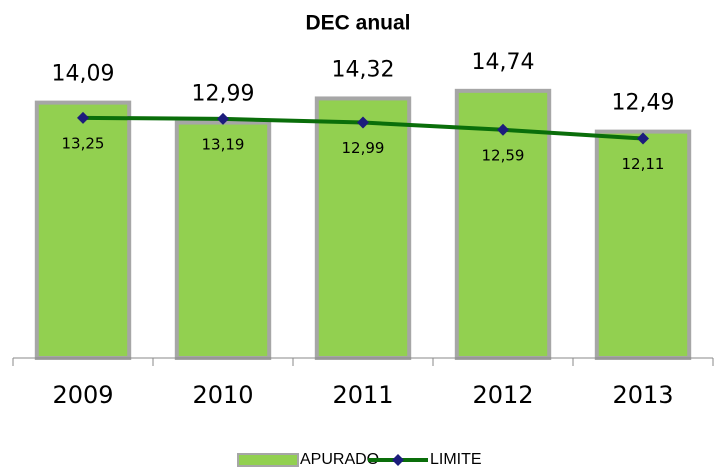  Describe the element at coordinates (339, 459) in the screenshot. I see `legend-label: APURADO` at that location.